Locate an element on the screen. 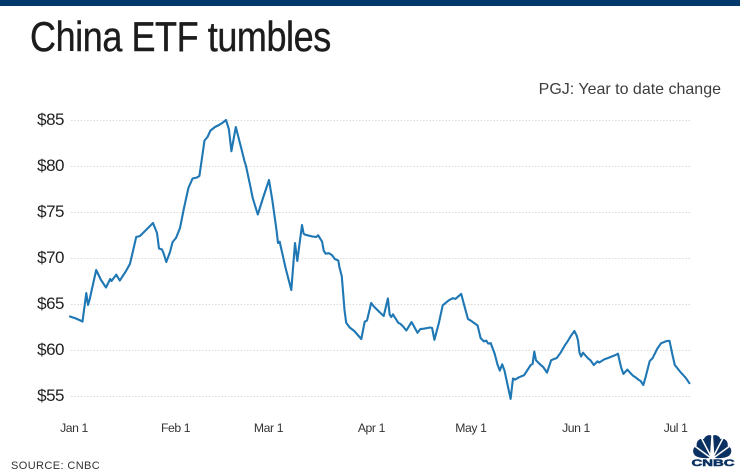 This screenshot has height=475, width=740. svg-text: $60 is located at coordinates (50, 349).